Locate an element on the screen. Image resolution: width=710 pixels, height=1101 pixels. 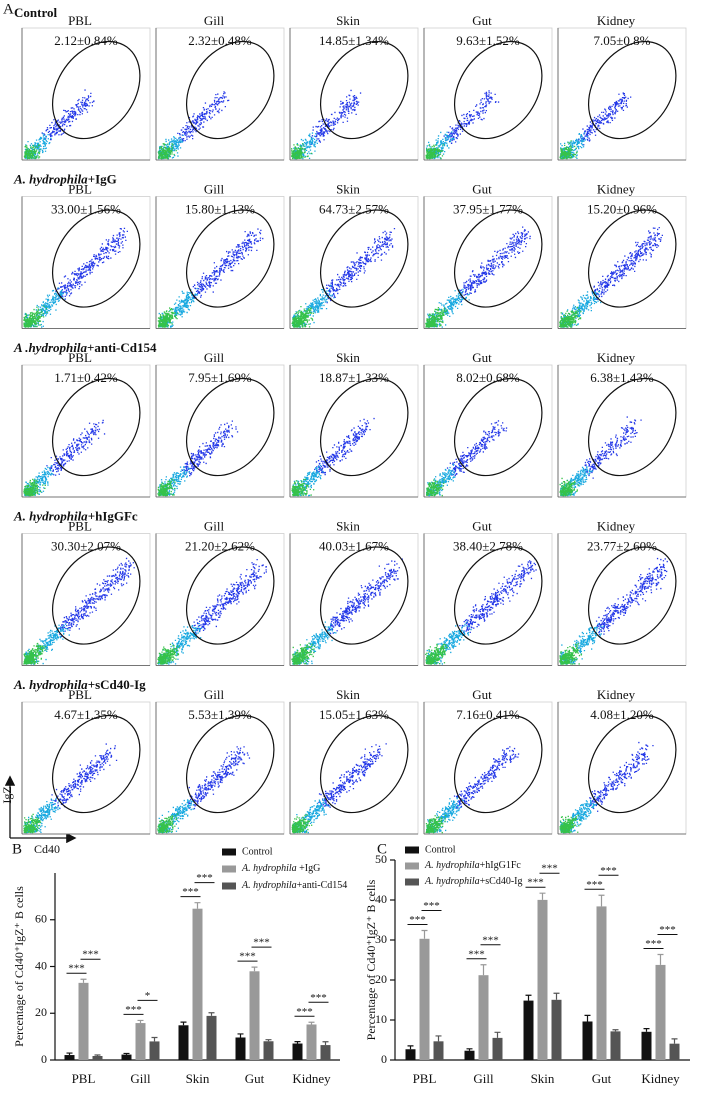
gate-percentage: 7.05±0.8% is located at coordinates (622, 40).